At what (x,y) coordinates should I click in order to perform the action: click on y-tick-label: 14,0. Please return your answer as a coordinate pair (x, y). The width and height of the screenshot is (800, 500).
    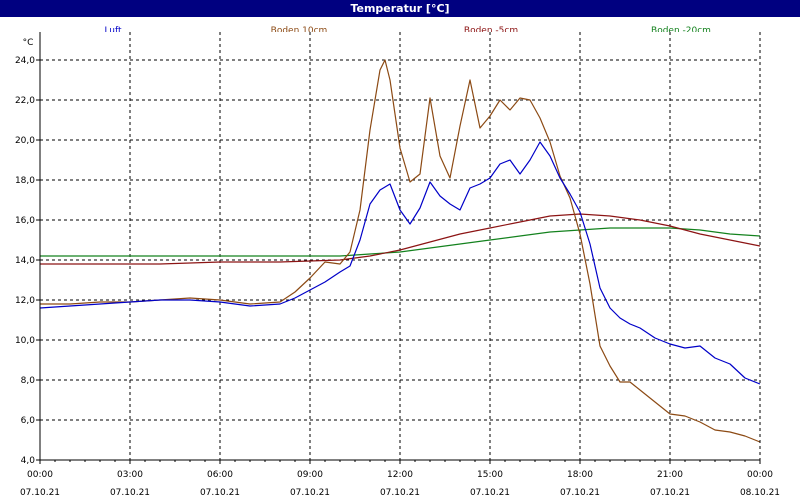
    Looking at the image, I should click on (25, 261).